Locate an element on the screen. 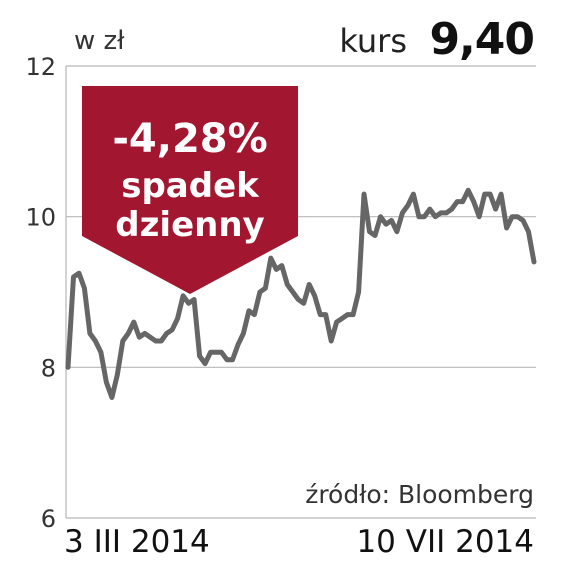 This screenshot has height=572, width=572. y-tick-label: 6 is located at coordinates (48, 519).